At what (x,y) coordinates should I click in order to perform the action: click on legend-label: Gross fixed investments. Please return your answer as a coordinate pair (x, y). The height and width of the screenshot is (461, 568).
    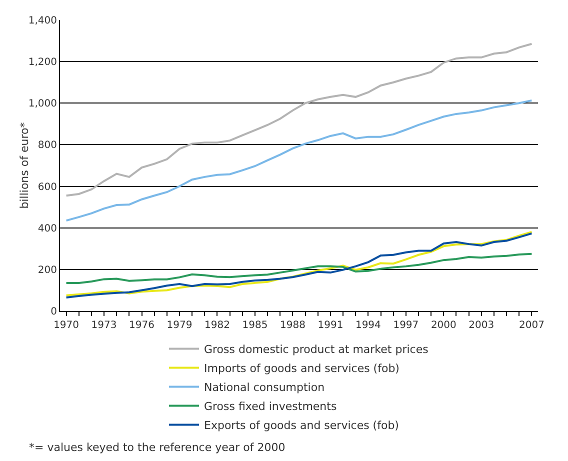
    Looking at the image, I should click on (270, 407).